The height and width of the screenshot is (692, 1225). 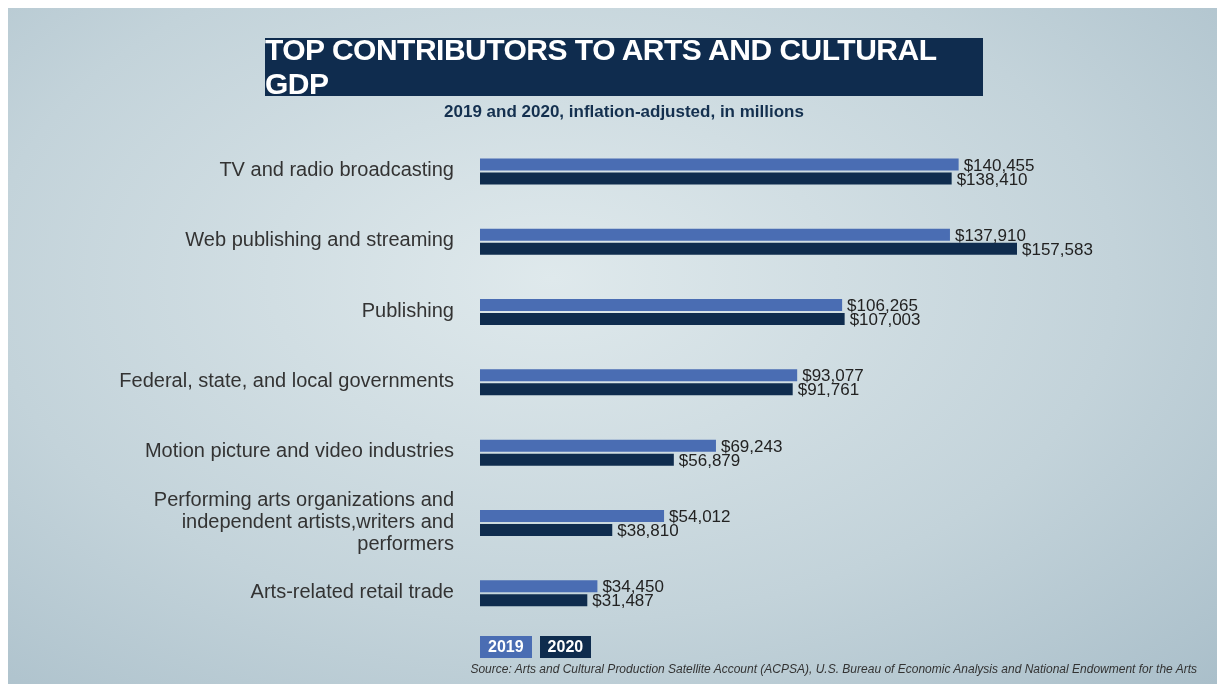 I want to click on chart-title: TOP CONTRIBUTORS TO ARTS AND CULTURAL GDP, so click(x=601, y=67).